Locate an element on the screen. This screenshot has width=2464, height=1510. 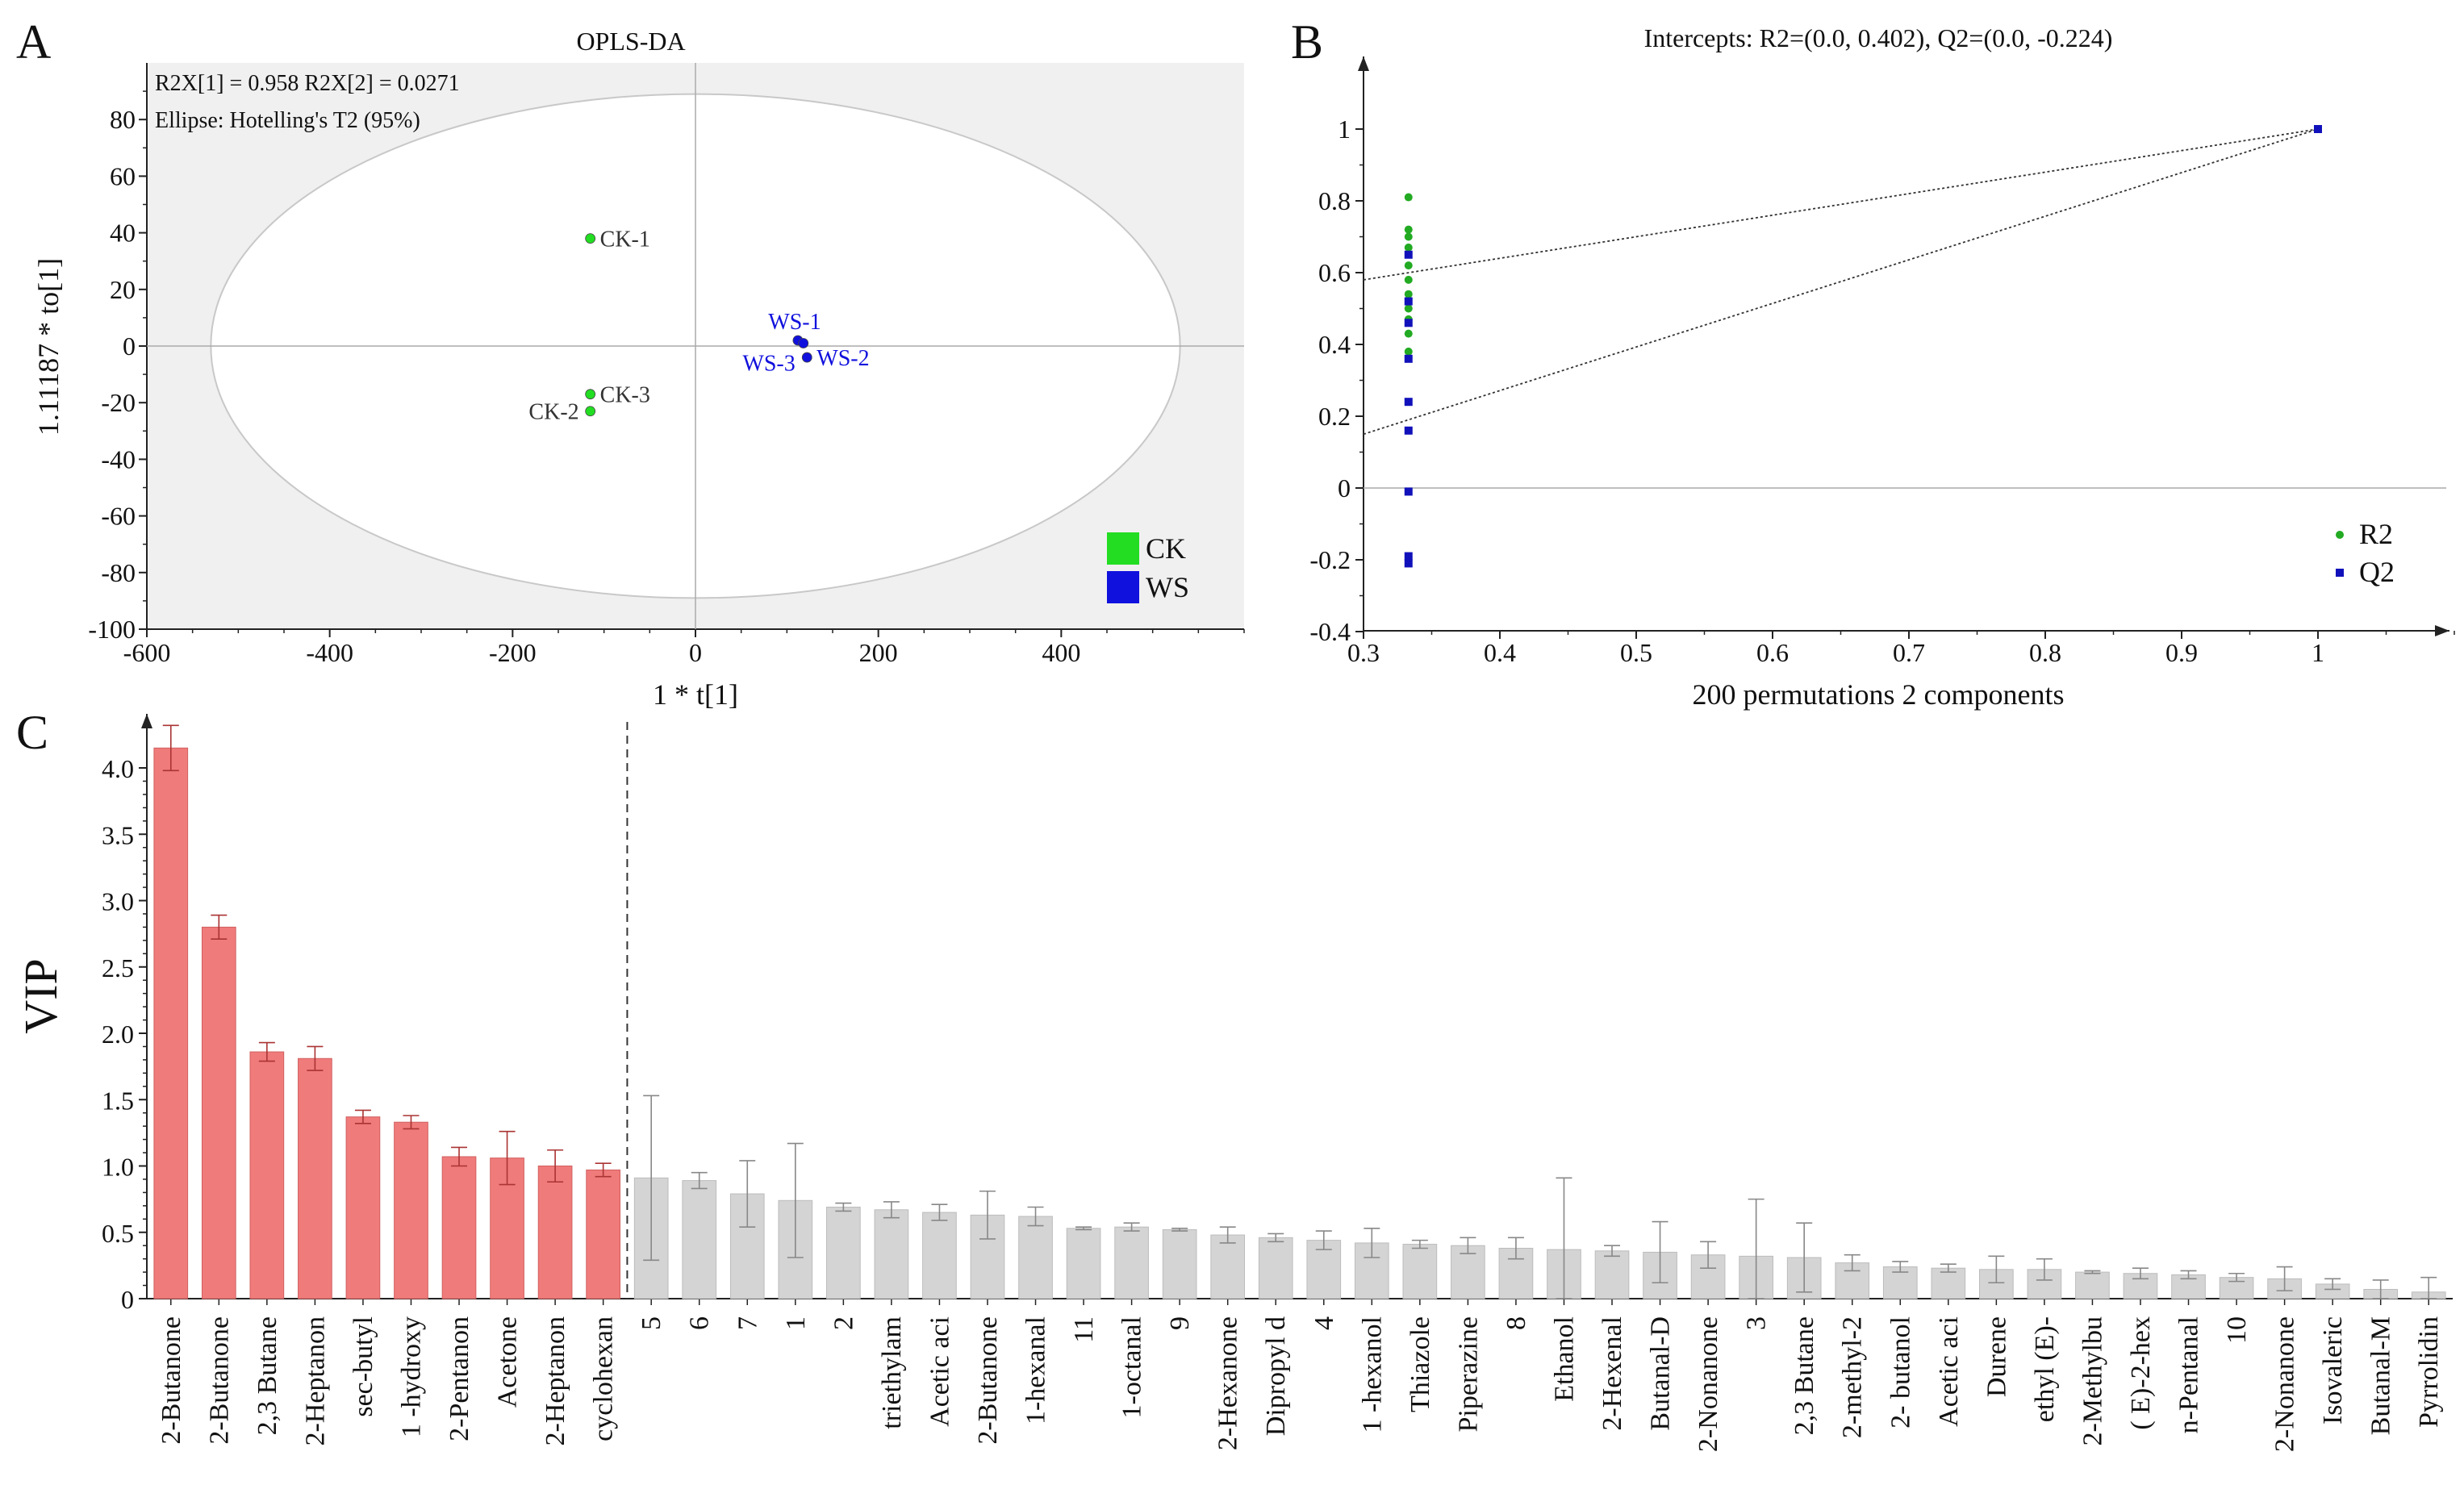
panel-c-y-label: VIP is located at coordinates (41, 995).